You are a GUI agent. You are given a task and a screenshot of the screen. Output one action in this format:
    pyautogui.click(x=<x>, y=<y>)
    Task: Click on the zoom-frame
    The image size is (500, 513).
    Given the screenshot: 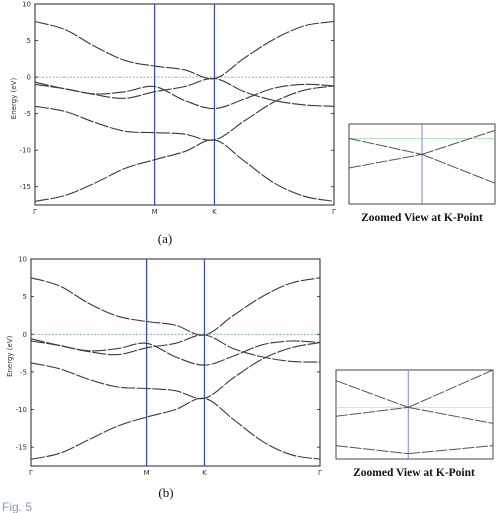 What is the action you would take?
    pyautogui.click(x=414, y=414)
    